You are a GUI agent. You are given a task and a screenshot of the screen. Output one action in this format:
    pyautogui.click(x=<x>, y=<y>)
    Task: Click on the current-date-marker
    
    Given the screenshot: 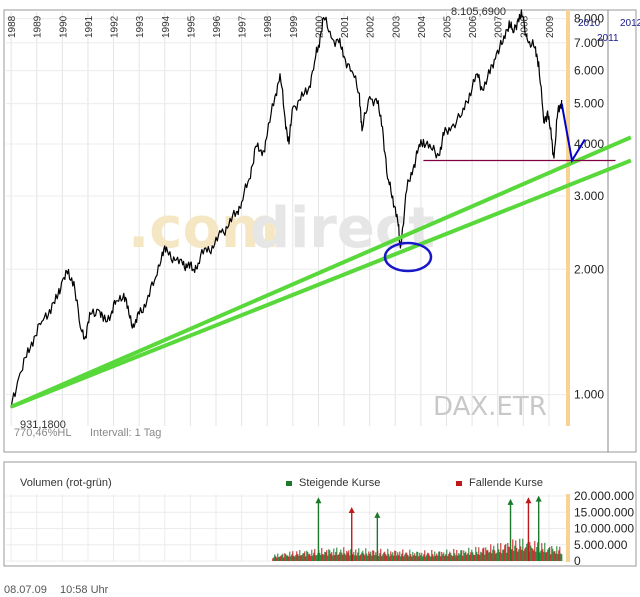 What is the action you would take?
    pyautogui.click(x=568, y=218)
    